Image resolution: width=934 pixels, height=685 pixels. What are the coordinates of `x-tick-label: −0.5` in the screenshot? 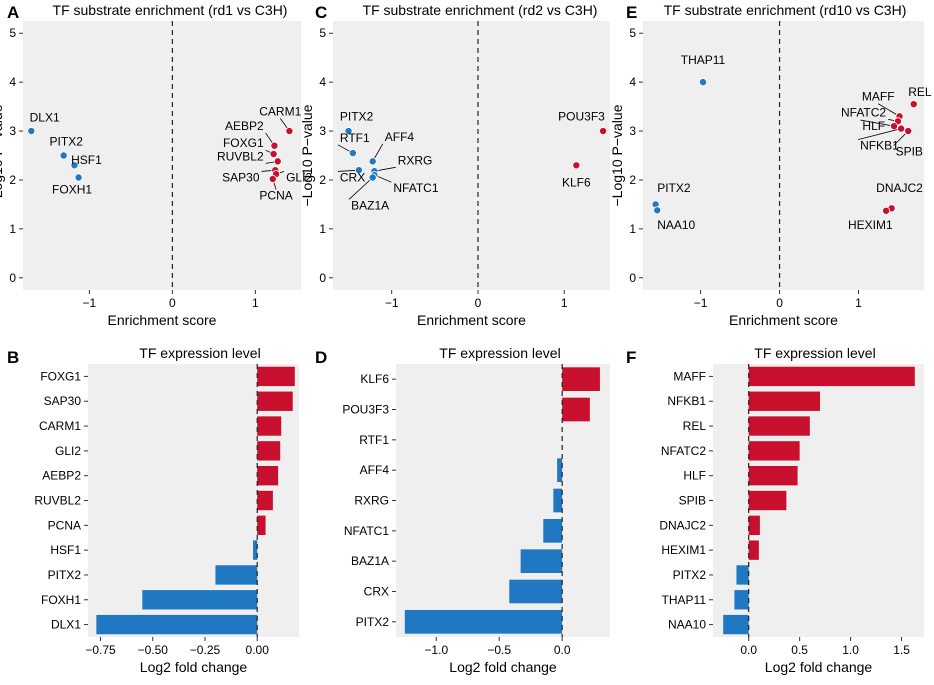 It's located at (499, 650).